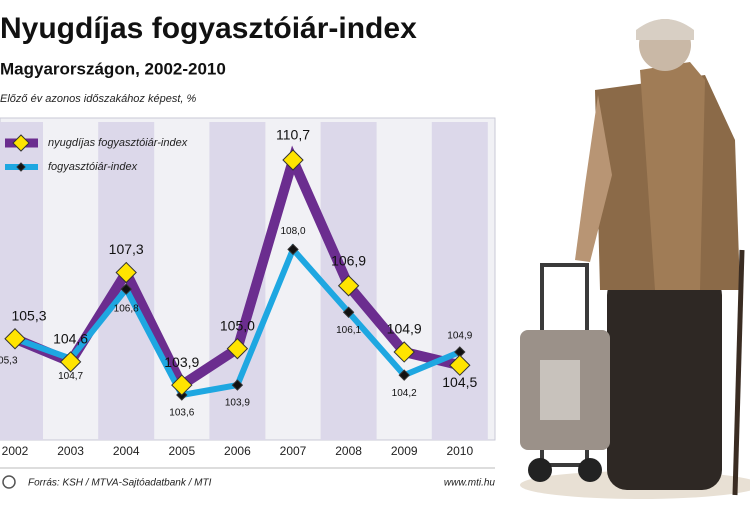 The width and height of the screenshot is (750, 505). What do you see at coordinates (113, 68) in the screenshot?
I see `chart-subtitle: Magyarországon, 2002-2010` at bounding box center [113, 68].